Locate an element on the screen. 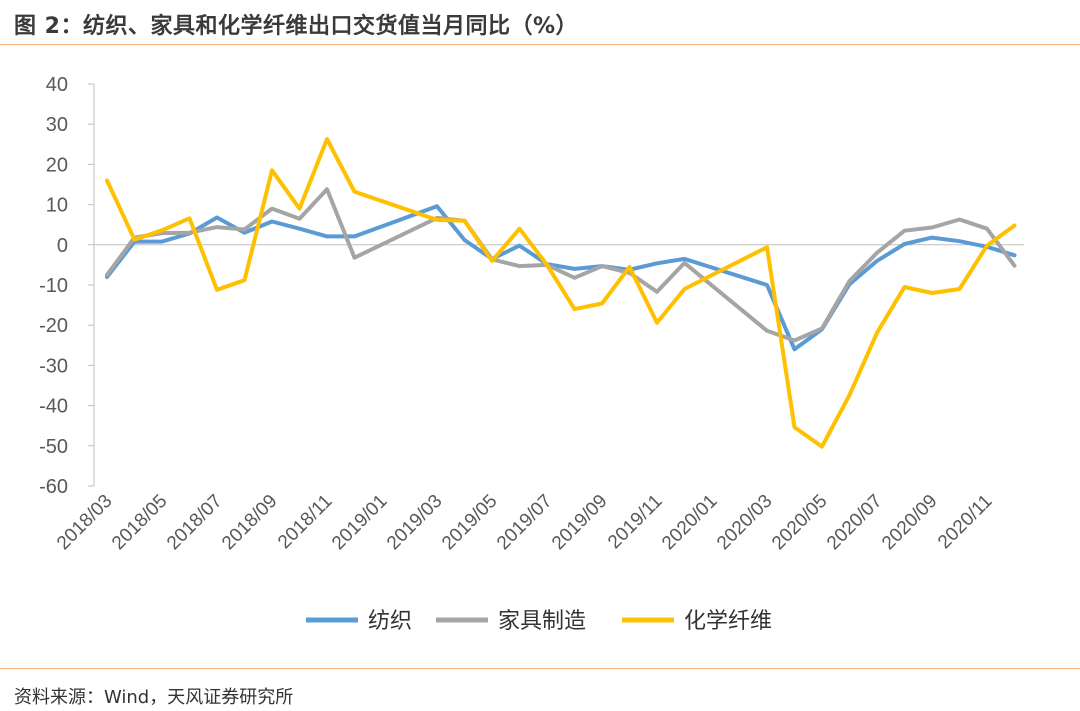  y-tick-label: 30 is located at coordinates (57, 125).